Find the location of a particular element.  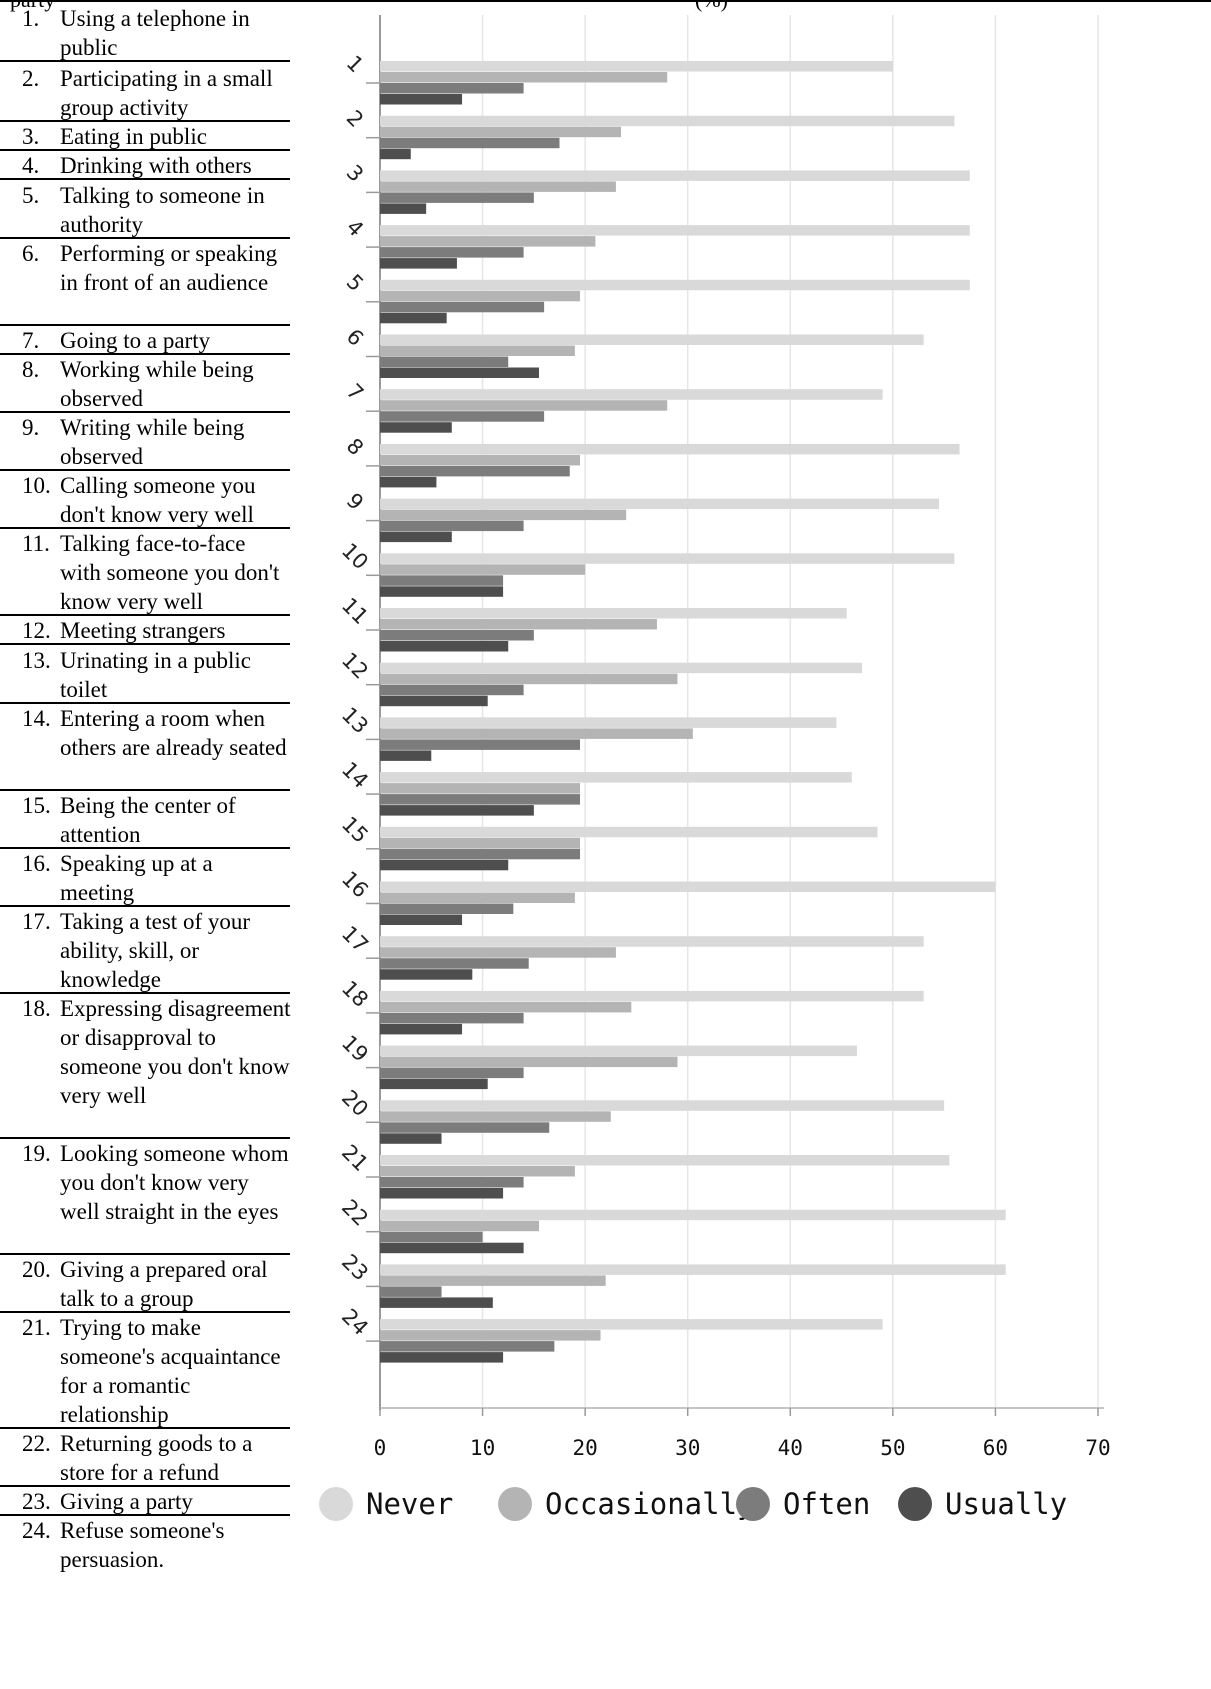

item-number: 13. is located at coordinates (36, 660).